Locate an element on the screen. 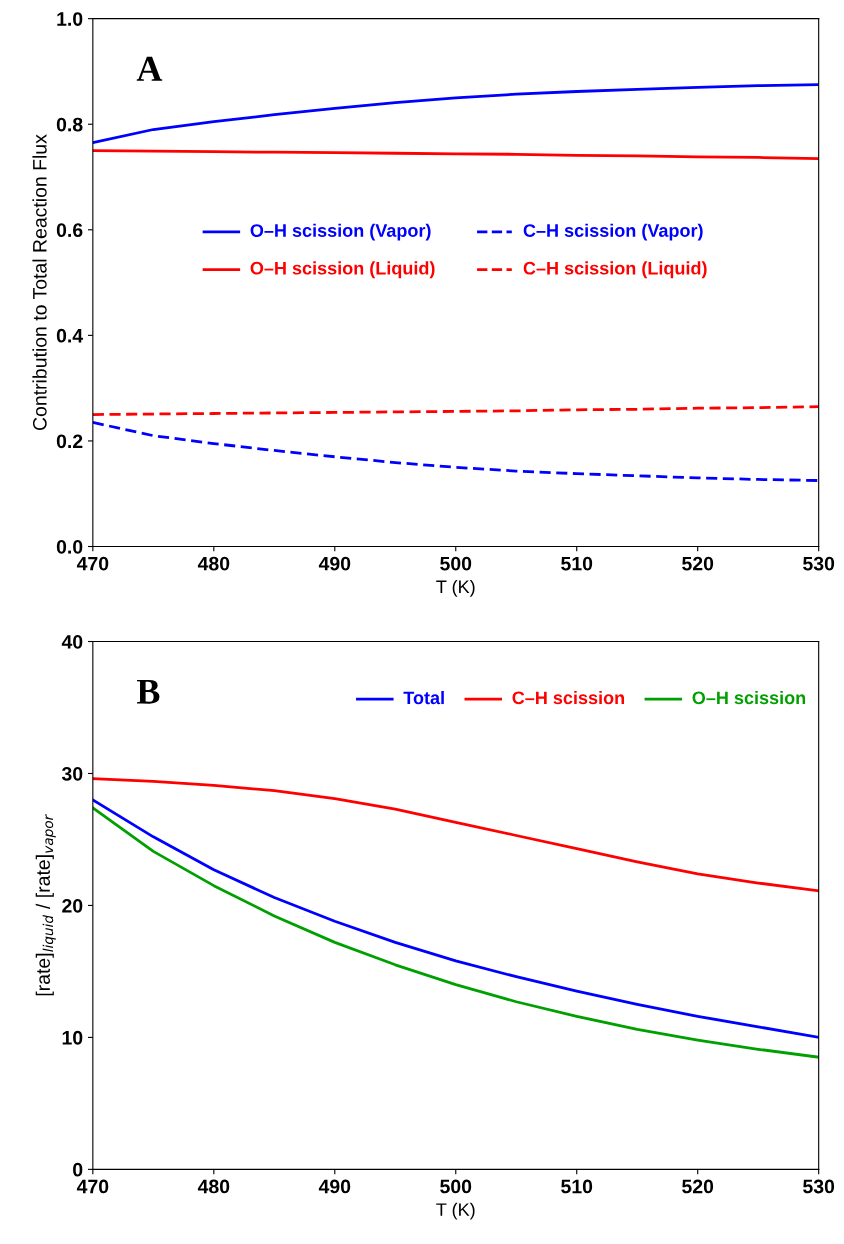  y-tick-label: 40 is located at coordinates (72, 641).